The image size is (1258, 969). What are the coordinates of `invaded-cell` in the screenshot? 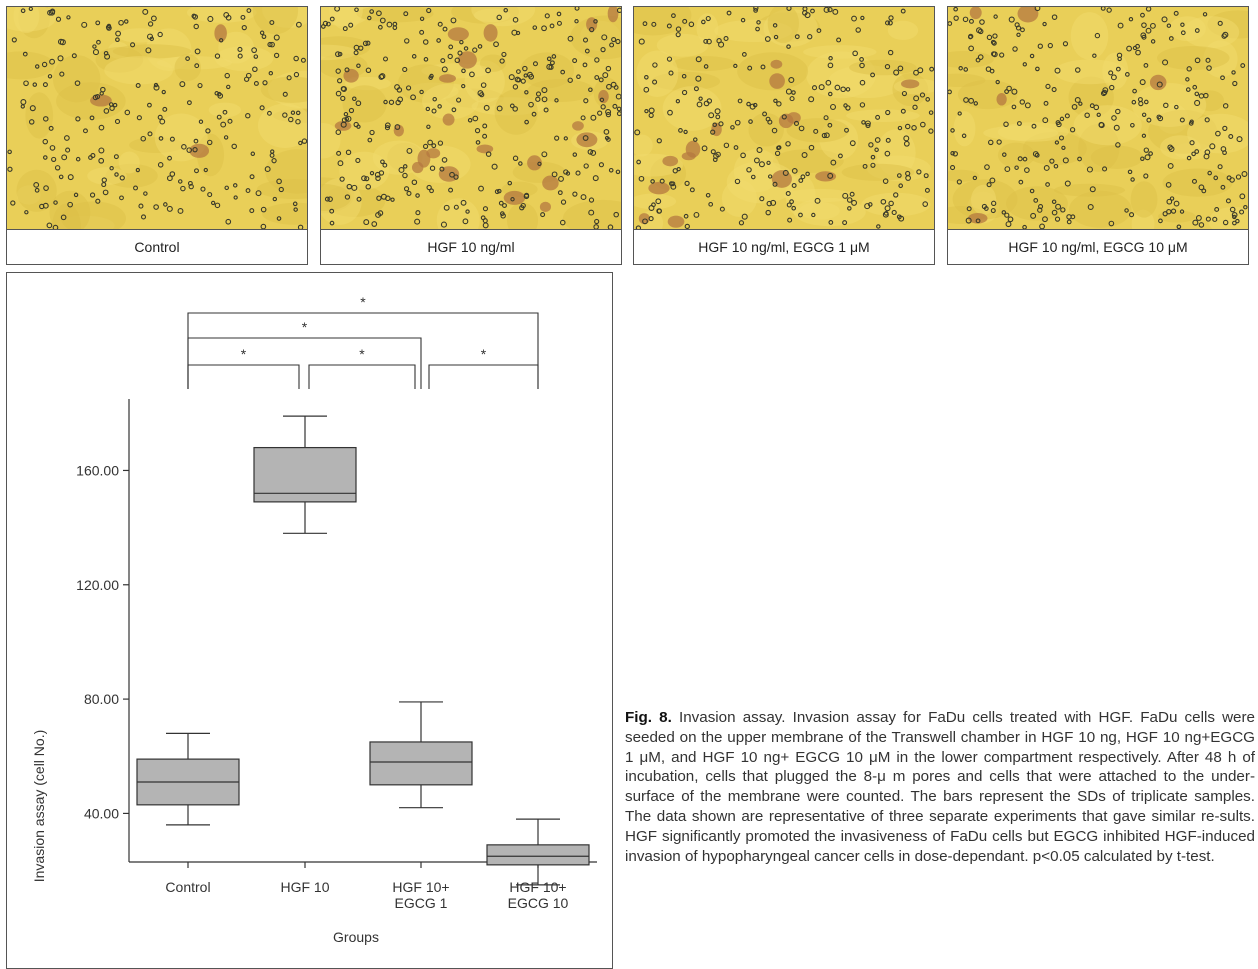 It's located at (398, 130).